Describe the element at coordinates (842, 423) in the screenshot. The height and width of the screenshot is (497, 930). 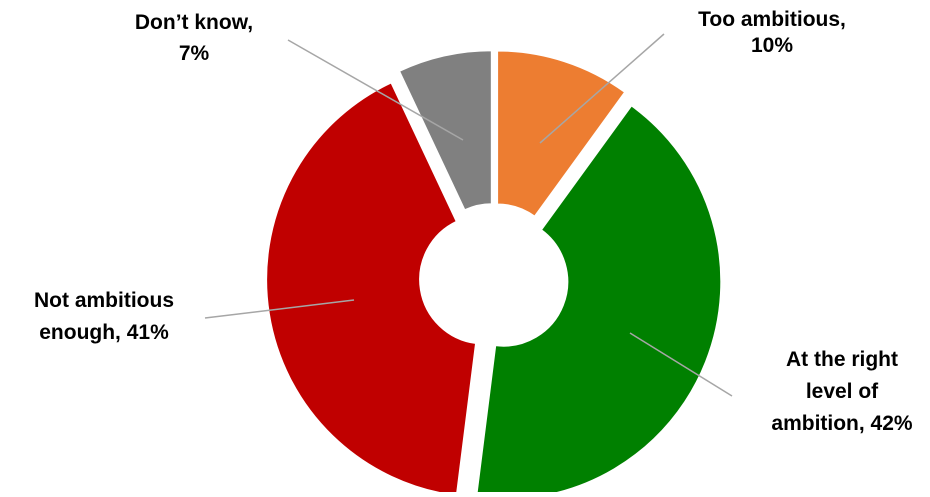
I see `data-label-line: ambition, 42%` at that location.